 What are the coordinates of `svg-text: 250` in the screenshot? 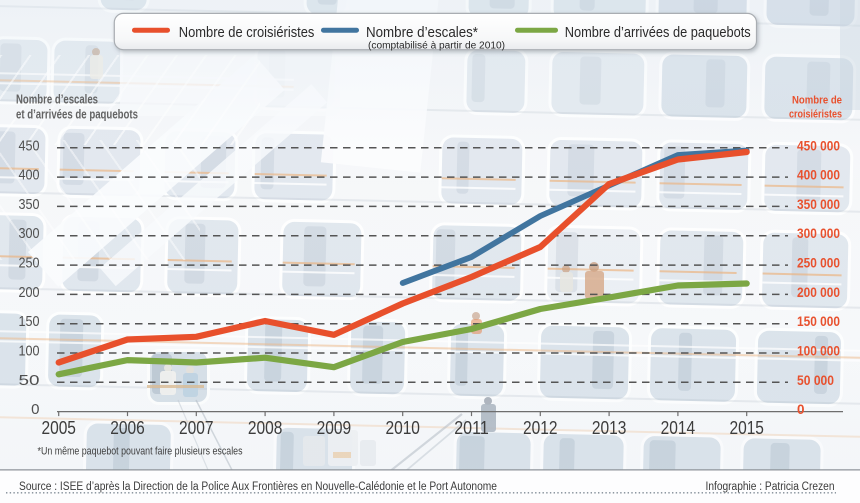 It's located at (29, 263).